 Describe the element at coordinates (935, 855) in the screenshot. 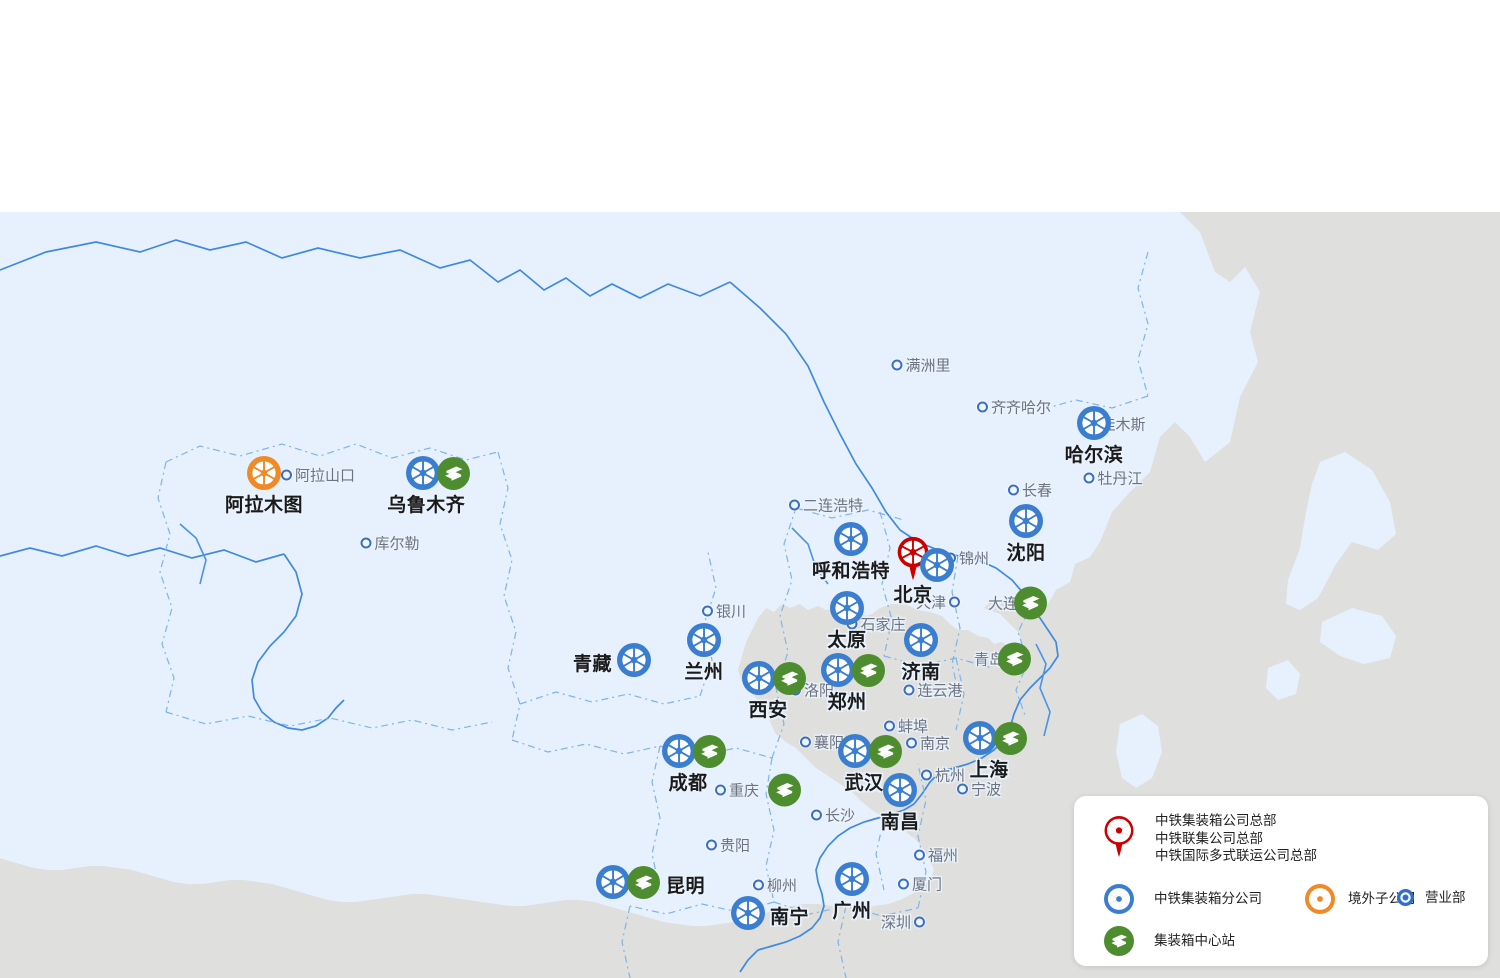

I see `dot-city-23: 福州` at that location.